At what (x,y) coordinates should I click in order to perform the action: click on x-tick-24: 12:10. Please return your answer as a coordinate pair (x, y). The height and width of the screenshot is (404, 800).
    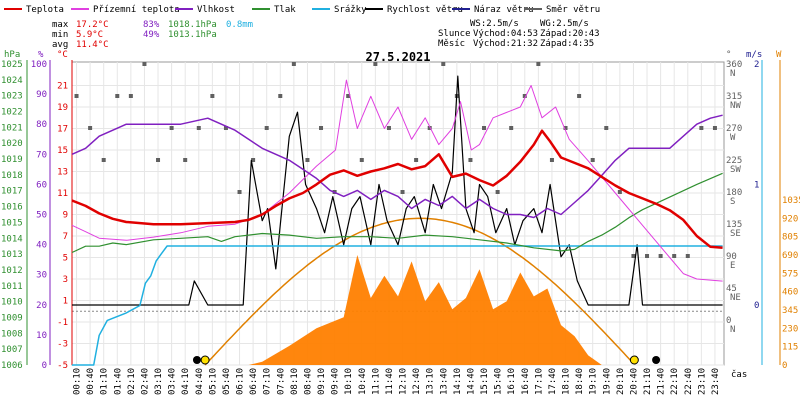
    Looking at the image, I should click on (404, 381).